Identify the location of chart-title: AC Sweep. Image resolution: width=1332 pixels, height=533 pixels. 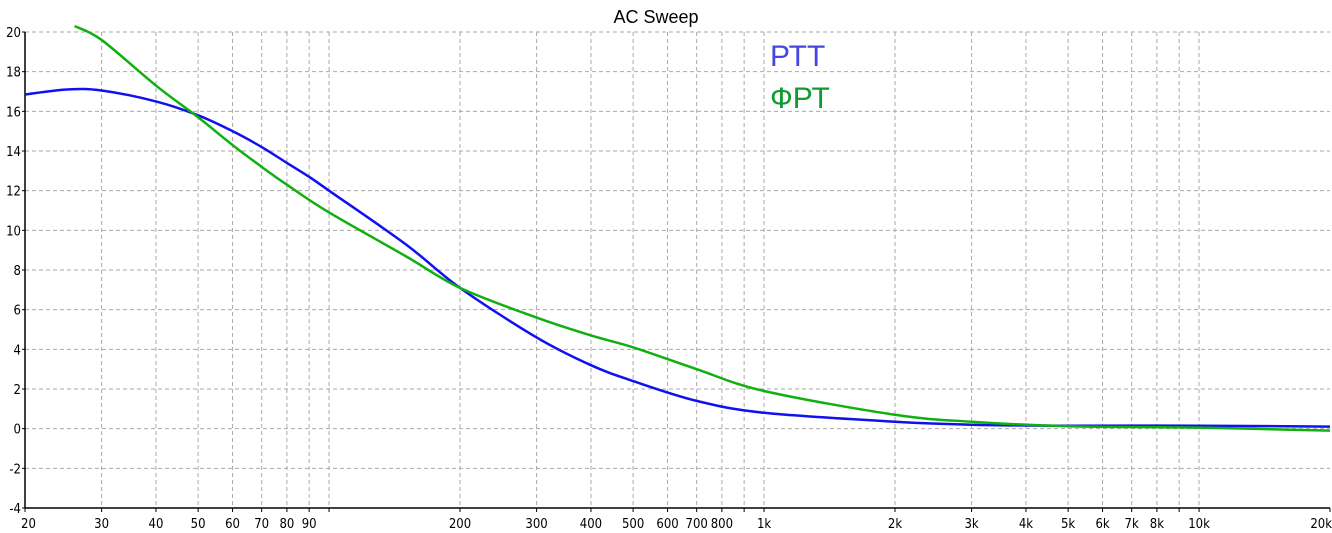
(655, 17).